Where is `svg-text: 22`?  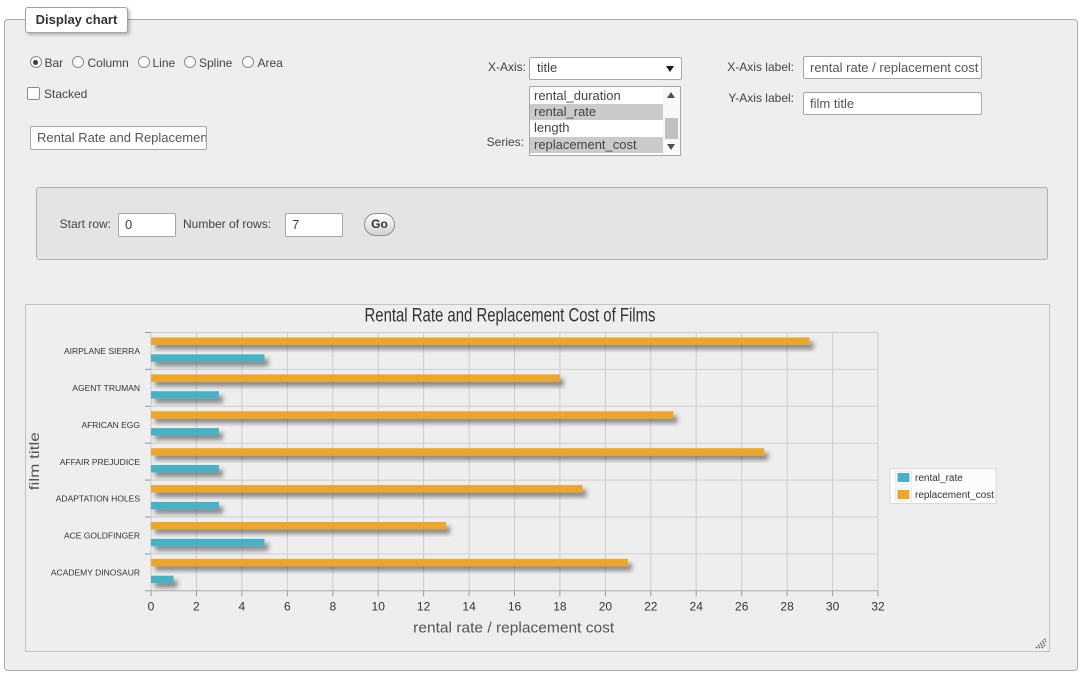
svg-text: 22 is located at coordinates (651, 606).